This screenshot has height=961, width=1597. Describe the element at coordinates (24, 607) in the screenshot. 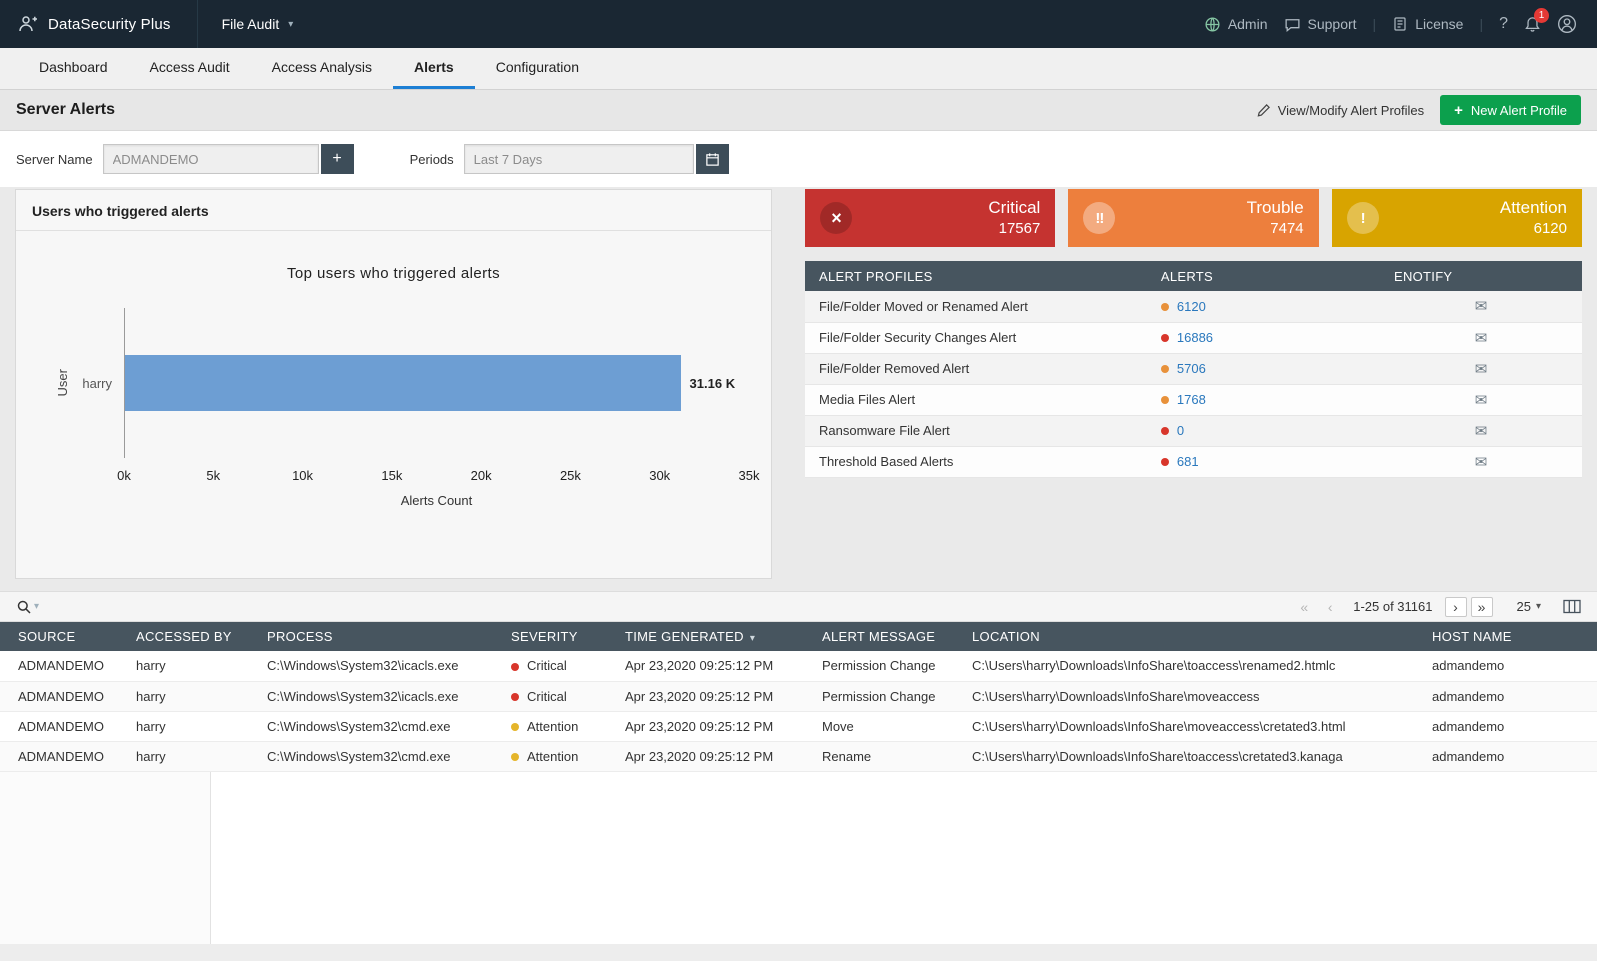

I see `search-icon` at that location.